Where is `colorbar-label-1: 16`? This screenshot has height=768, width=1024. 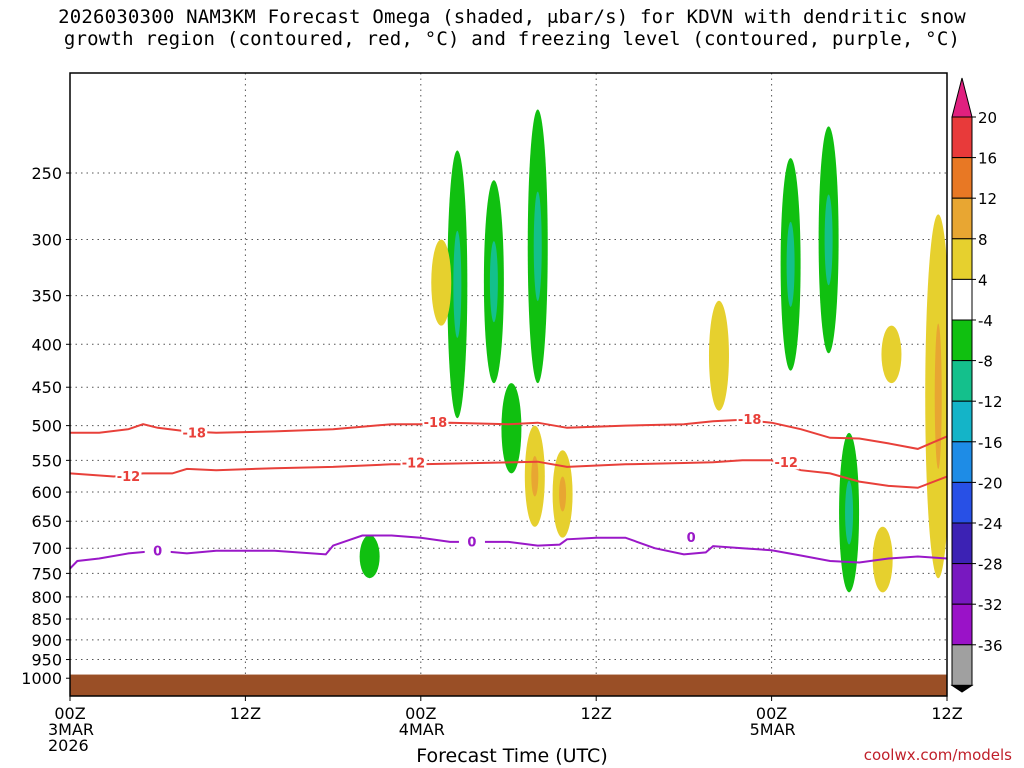 colorbar-label-1: 16 is located at coordinates (987, 159).